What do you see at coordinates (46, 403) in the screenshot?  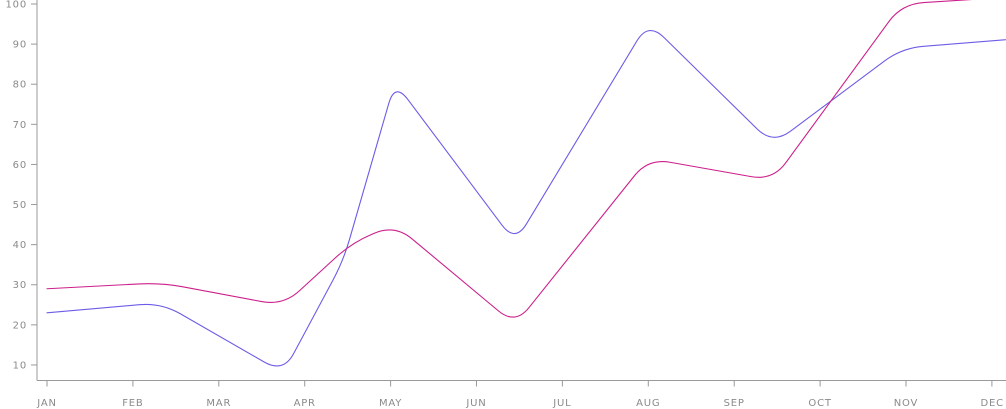 I see `x-tick-label: JAN` at bounding box center [46, 403].